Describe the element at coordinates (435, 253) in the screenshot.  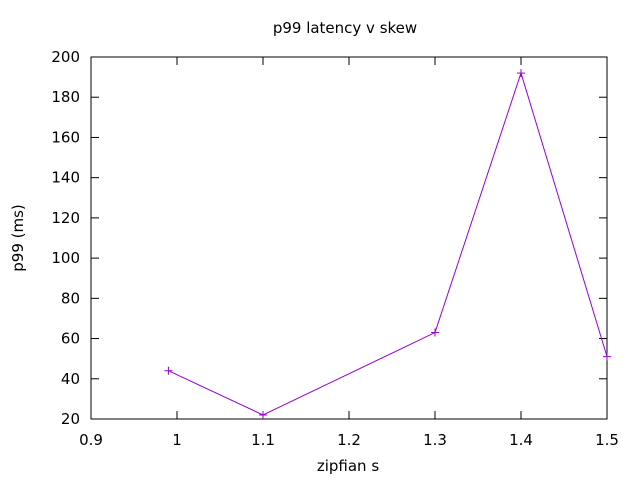
I see `x-tick: 1.3` at that location.